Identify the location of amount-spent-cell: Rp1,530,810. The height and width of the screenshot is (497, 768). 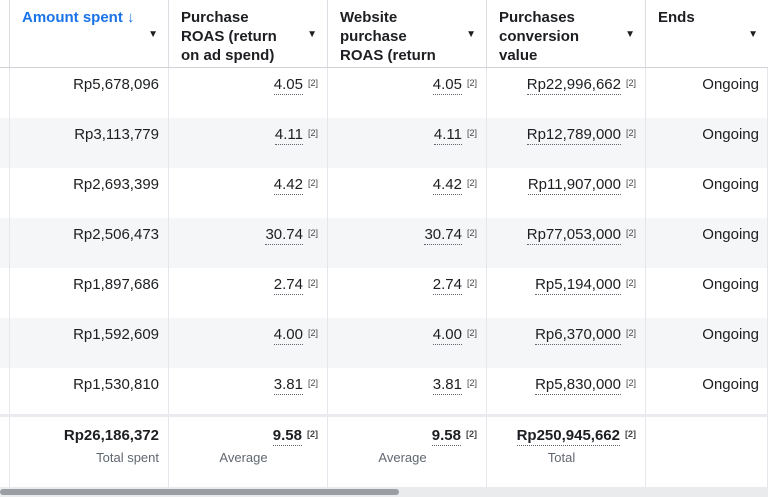
(89, 393).